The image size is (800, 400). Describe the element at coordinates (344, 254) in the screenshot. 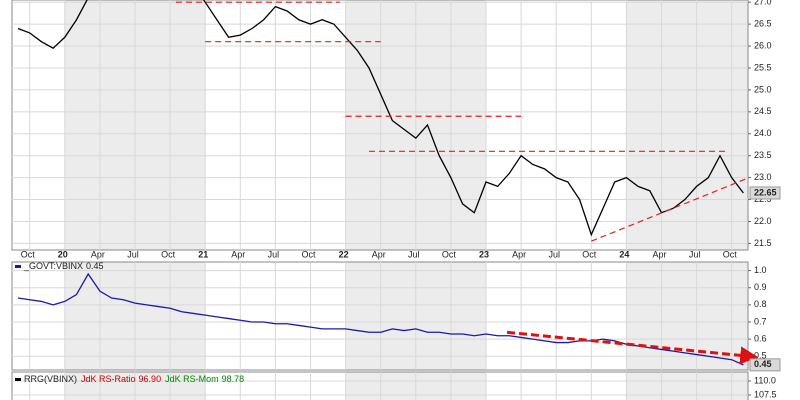

I see `x-tick-label: 22` at that location.